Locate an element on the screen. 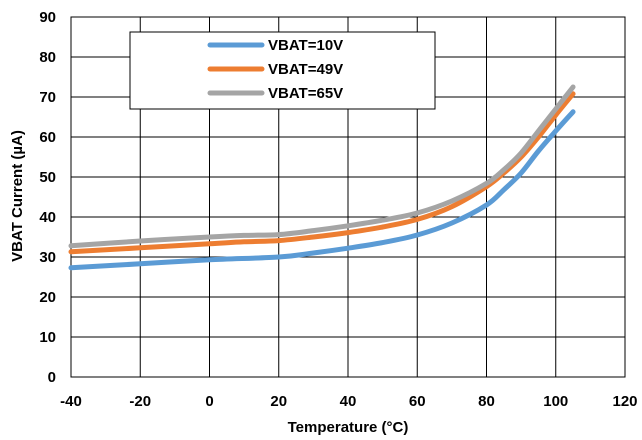 This screenshot has width=642, height=440. y-tick-label: 40 is located at coordinates (47, 217).